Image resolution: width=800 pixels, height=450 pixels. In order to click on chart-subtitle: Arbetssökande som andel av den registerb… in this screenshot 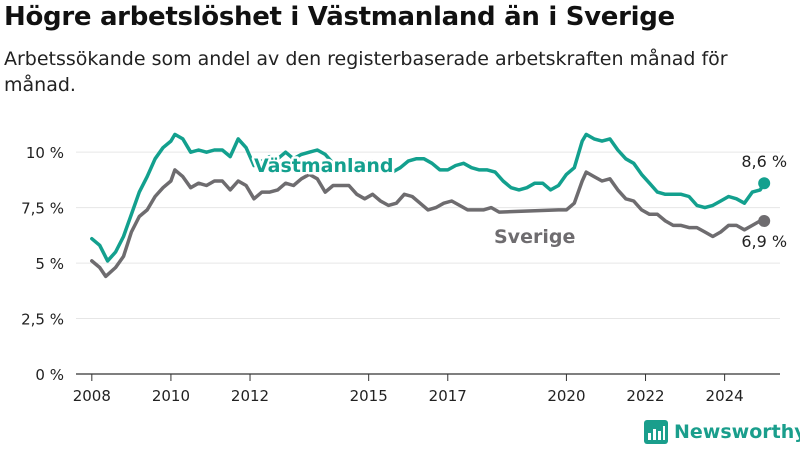, I will do `click(366, 72)`.